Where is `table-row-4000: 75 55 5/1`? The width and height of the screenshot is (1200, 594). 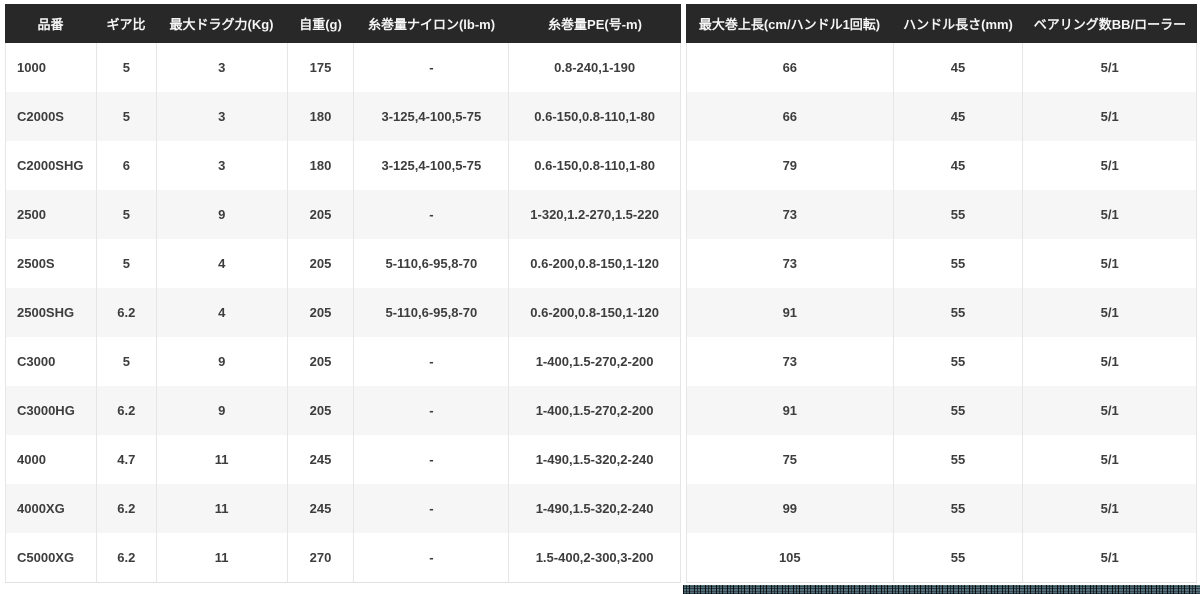 table-row-4000: 75 55 5/1 is located at coordinates (942, 459).